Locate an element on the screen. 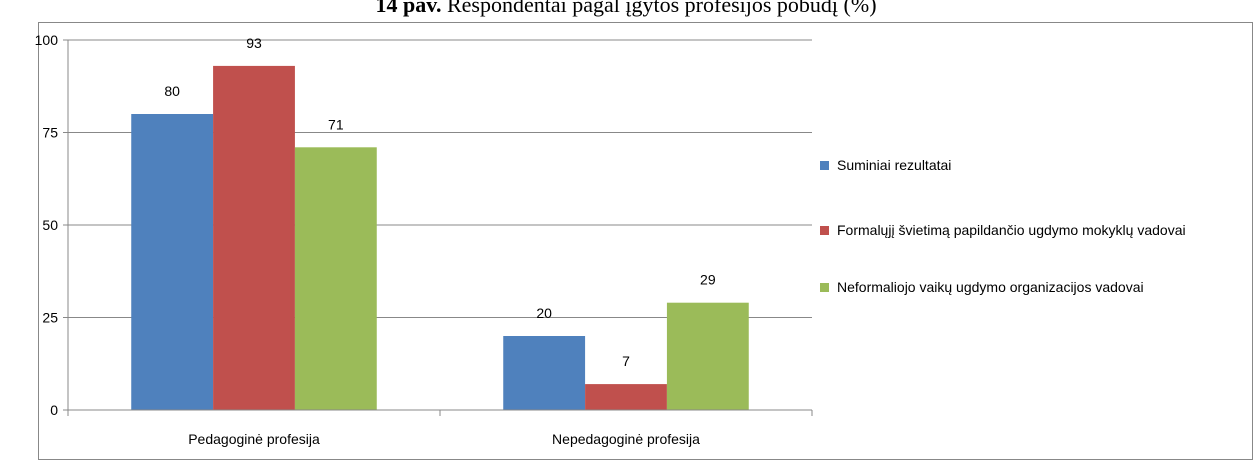 This screenshot has height=460, width=1254. value-label: 7 is located at coordinates (626, 361).